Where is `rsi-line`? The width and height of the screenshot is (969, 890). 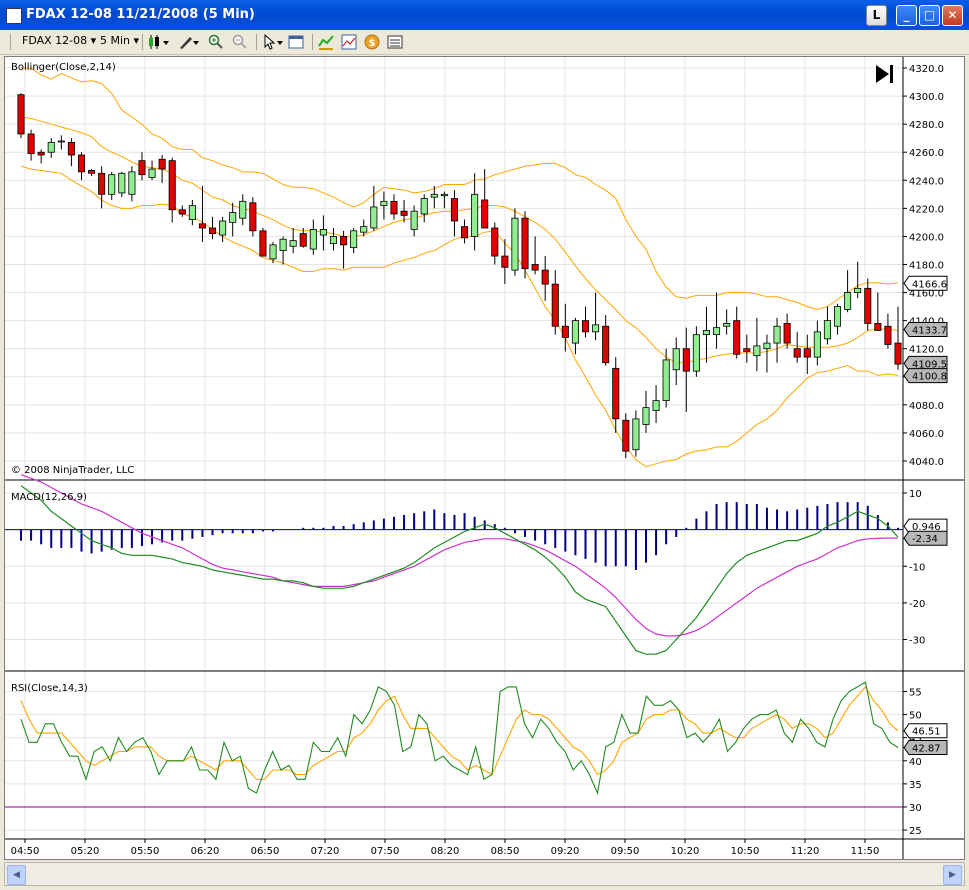 rsi-line is located at coordinates (459, 738).